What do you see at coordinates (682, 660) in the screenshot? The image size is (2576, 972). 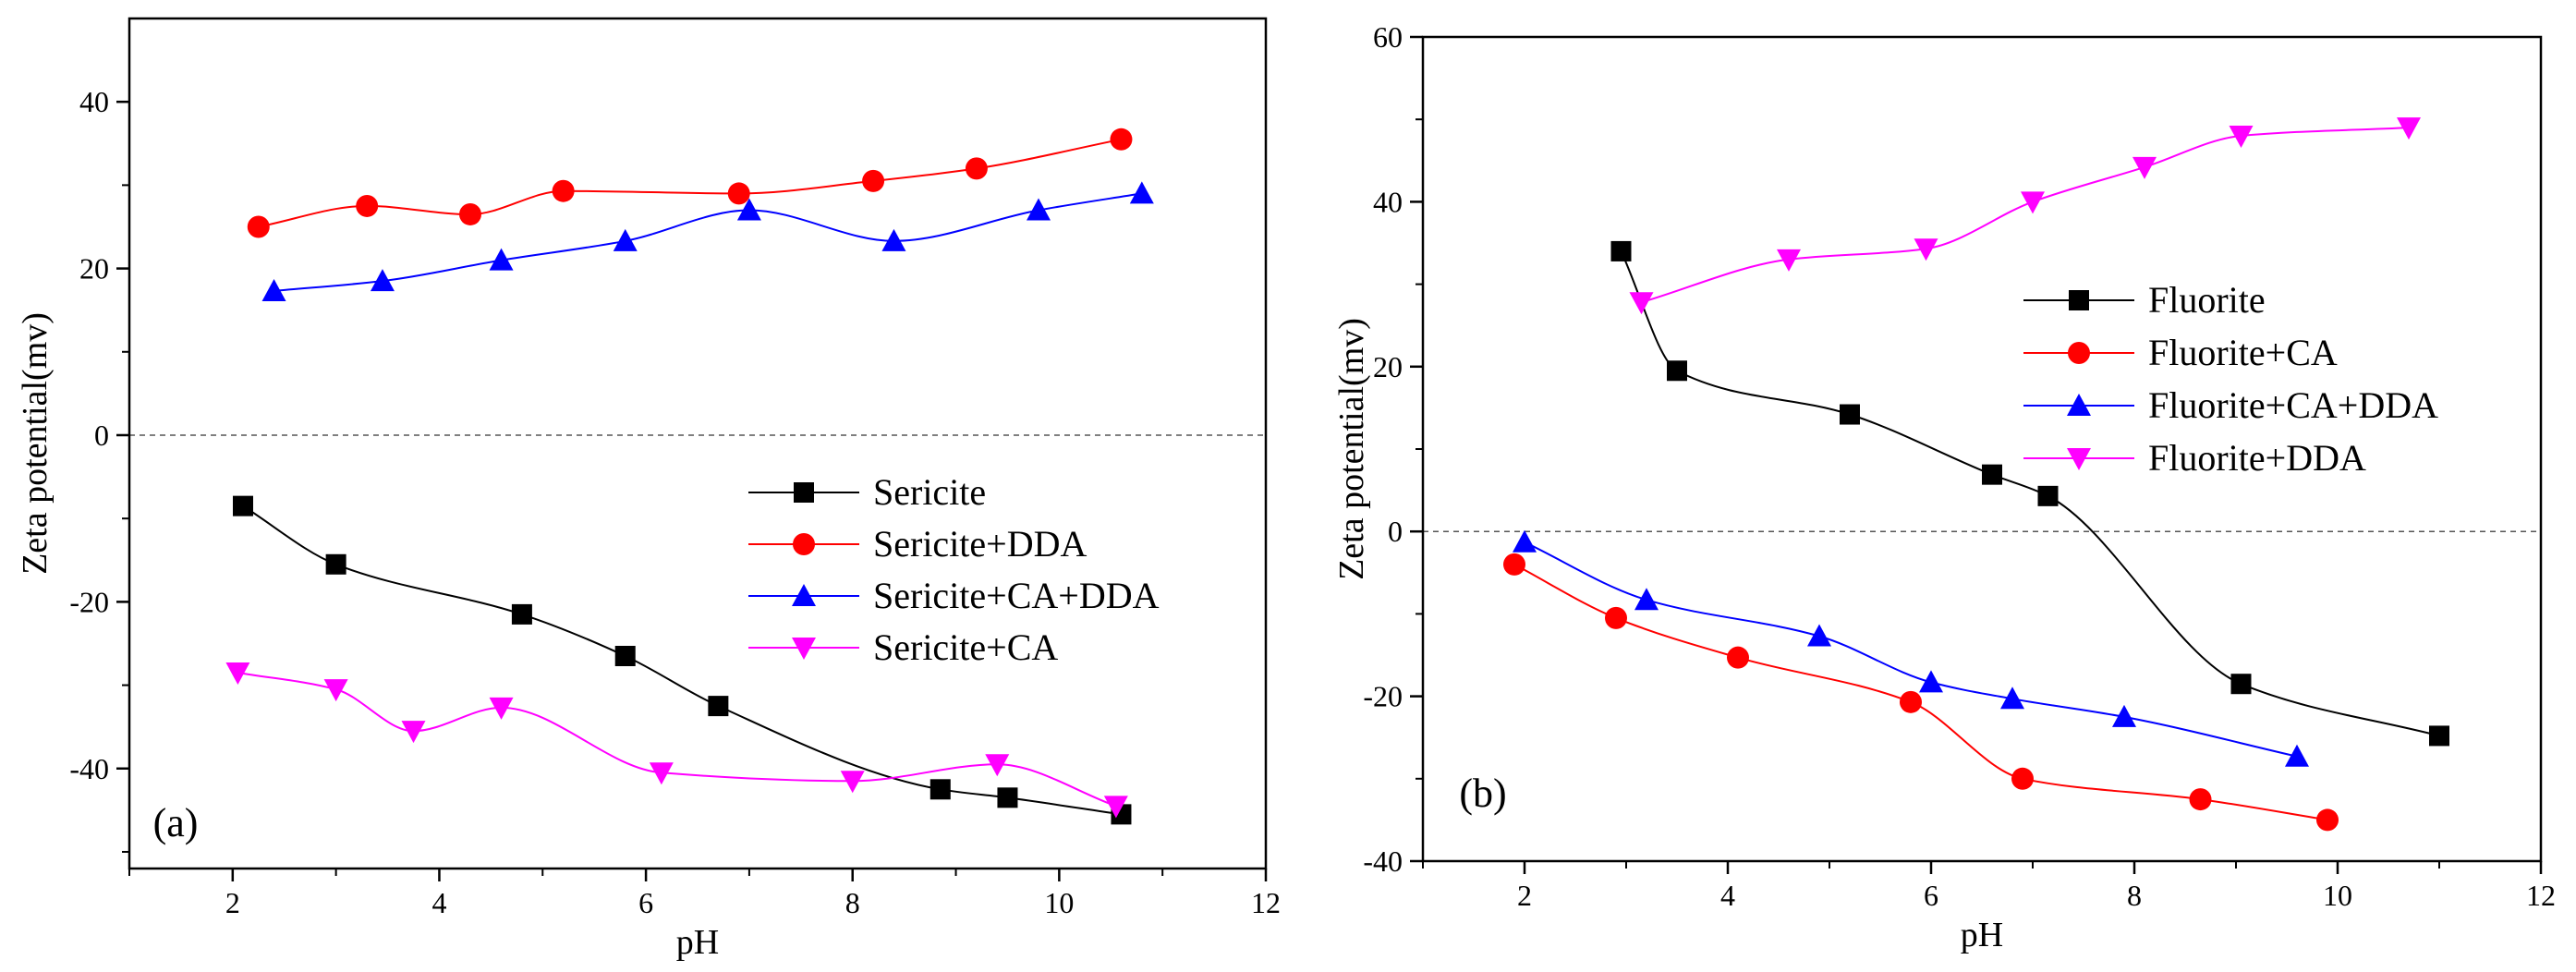 I see `panel-a-series-1-line` at bounding box center [682, 660].